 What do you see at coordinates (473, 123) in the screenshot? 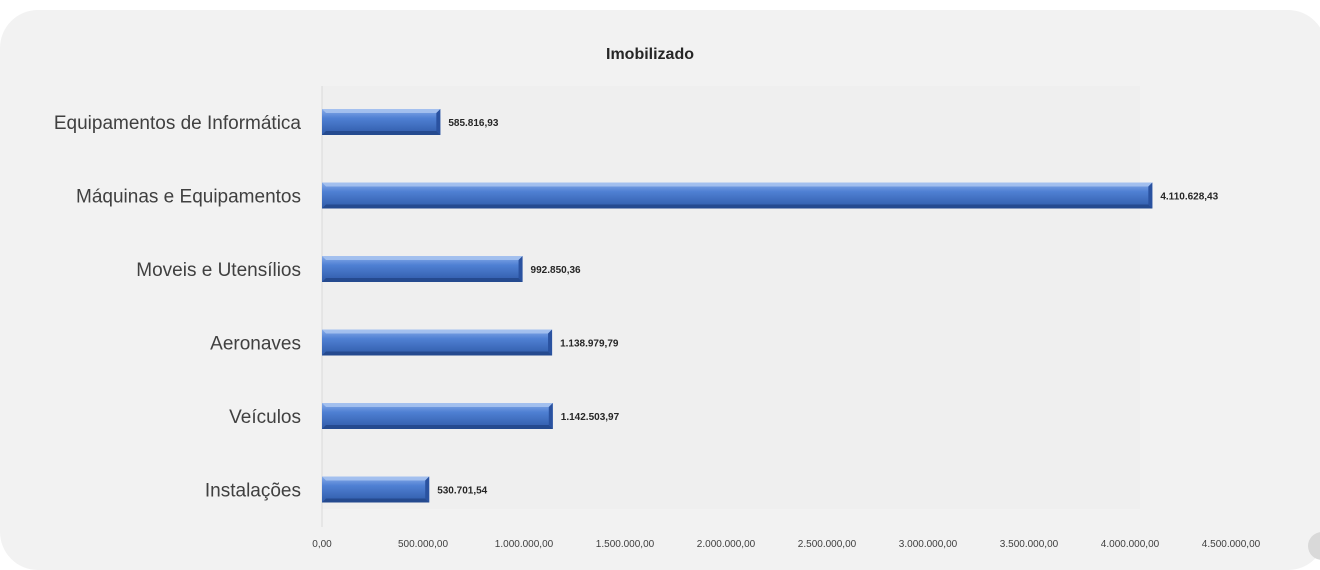
I see `value-label: 585.816,93` at bounding box center [473, 123].